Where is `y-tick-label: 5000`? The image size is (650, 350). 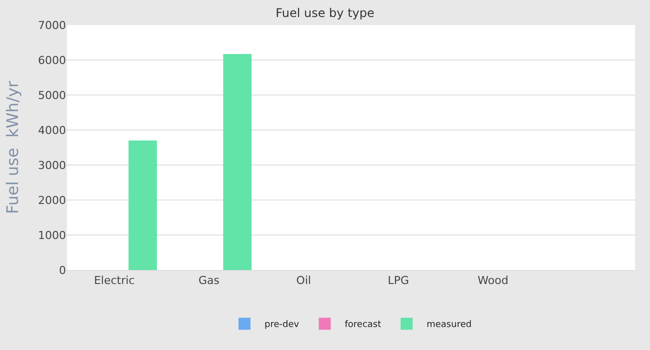
y-tick-label: 5000 is located at coordinates (52, 95).